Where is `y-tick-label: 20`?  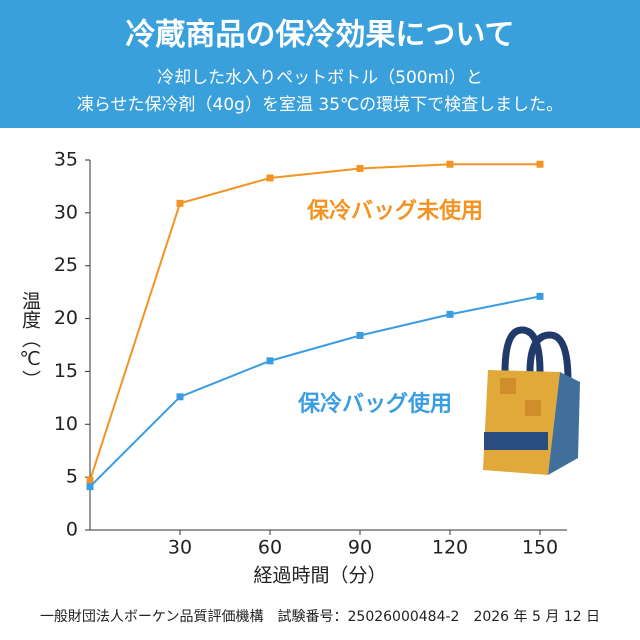
y-tick-label: 20 is located at coordinates (66, 318).